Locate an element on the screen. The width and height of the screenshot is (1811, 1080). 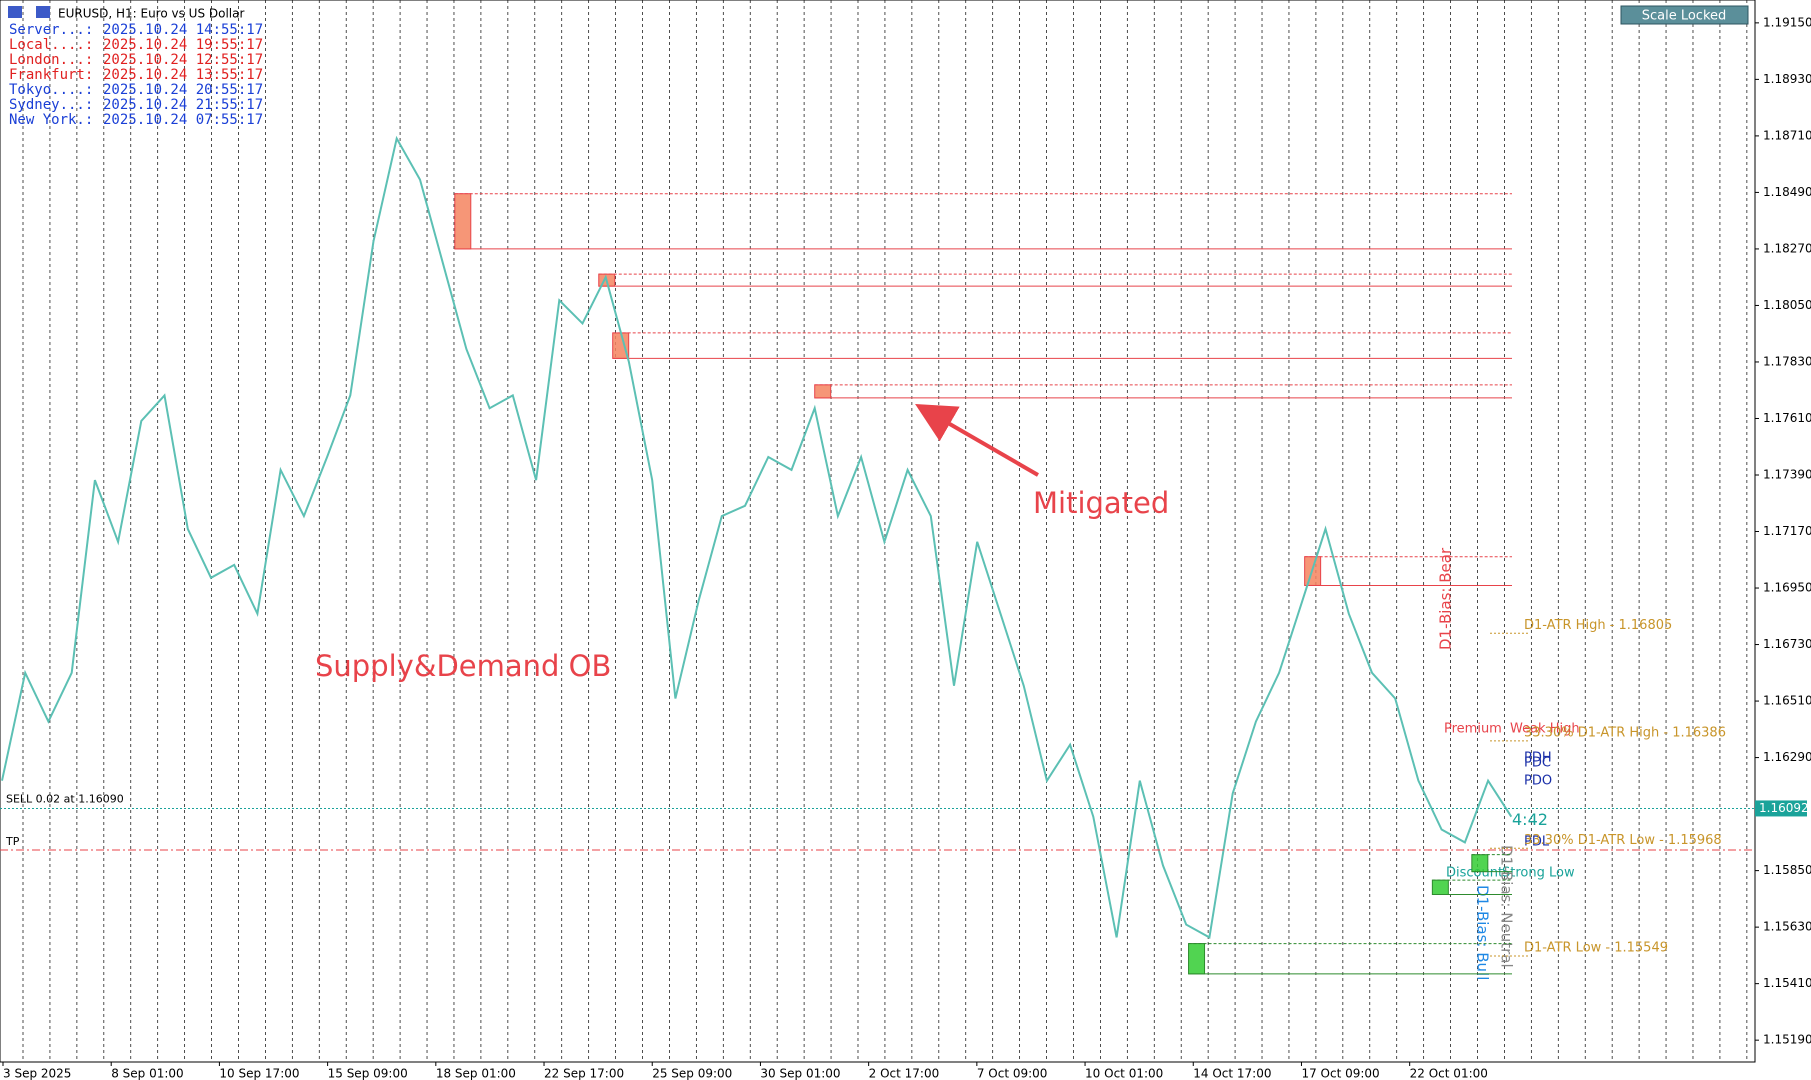
y-tick-label: 1.18270 is located at coordinates (1787, 248).